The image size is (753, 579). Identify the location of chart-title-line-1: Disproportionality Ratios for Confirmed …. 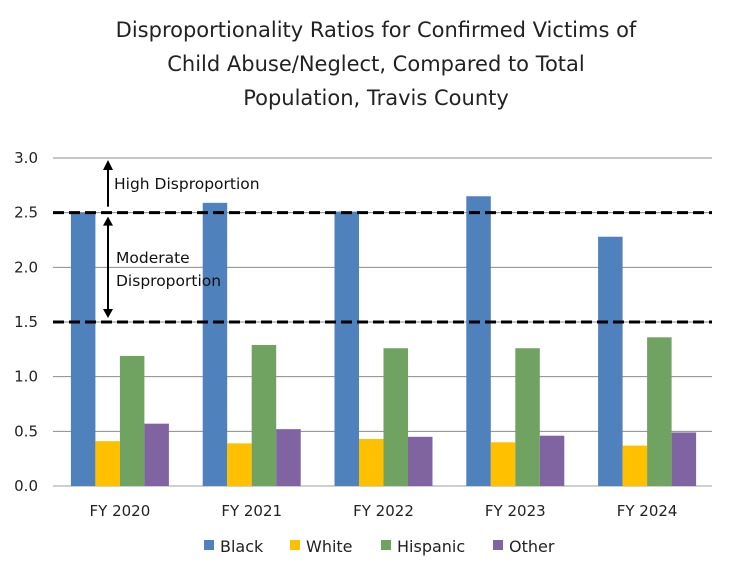
(376, 30).